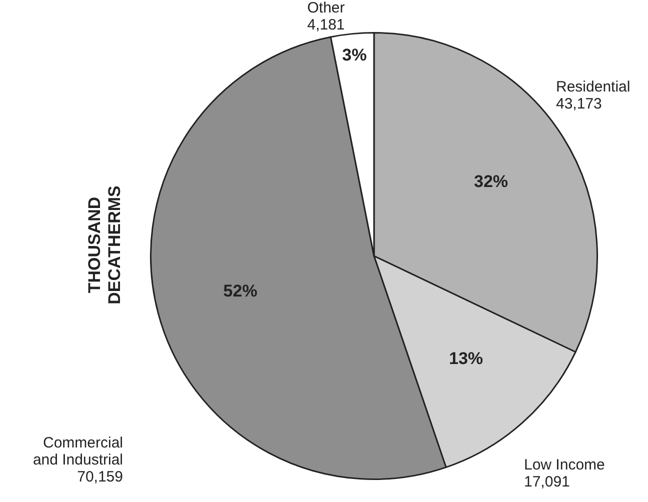 The width and height of the screenshot is (648, 502). Describe the element at coordinates (466, 358) in the screenshot. I see `text: 13%` at that location.